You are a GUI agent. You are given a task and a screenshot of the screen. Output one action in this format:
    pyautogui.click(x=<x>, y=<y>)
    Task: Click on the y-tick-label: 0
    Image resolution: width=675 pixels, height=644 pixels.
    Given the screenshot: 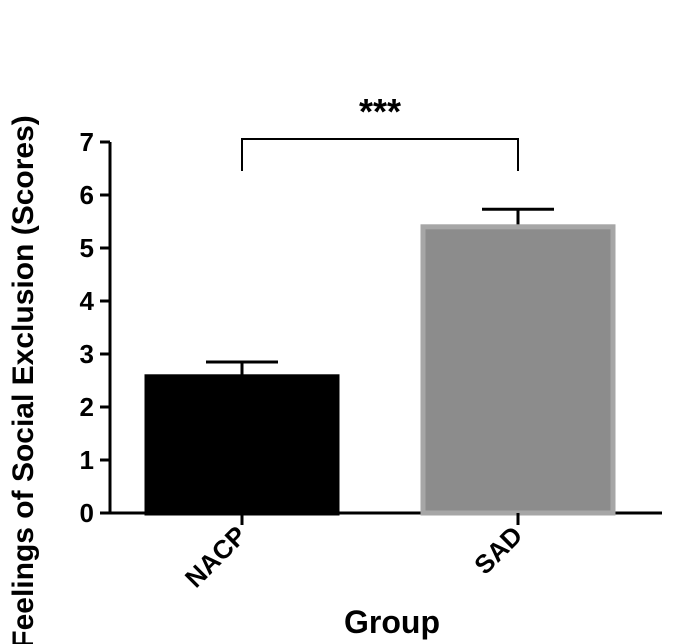 What is the action you would take?
    pyautogui.click(x=87, y=513)
    